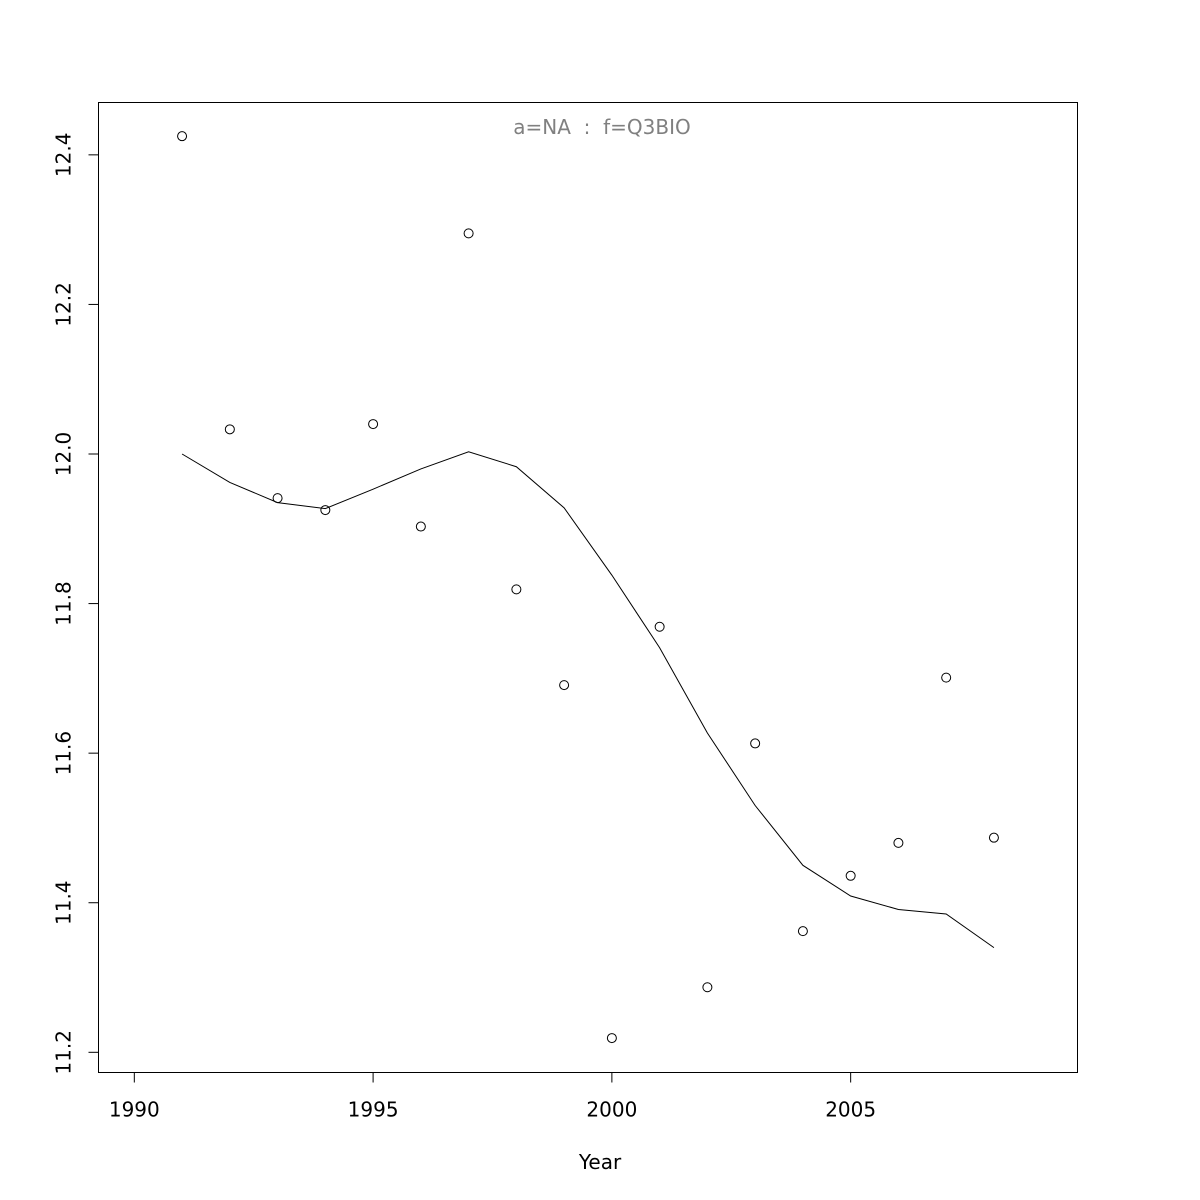 The width and height of the screenshot is (1200, 1200). What do you see at coordinates (600, 1162) in the screenshot?
I see `x-axis-label: Year` at bounding box center [600, 1162].